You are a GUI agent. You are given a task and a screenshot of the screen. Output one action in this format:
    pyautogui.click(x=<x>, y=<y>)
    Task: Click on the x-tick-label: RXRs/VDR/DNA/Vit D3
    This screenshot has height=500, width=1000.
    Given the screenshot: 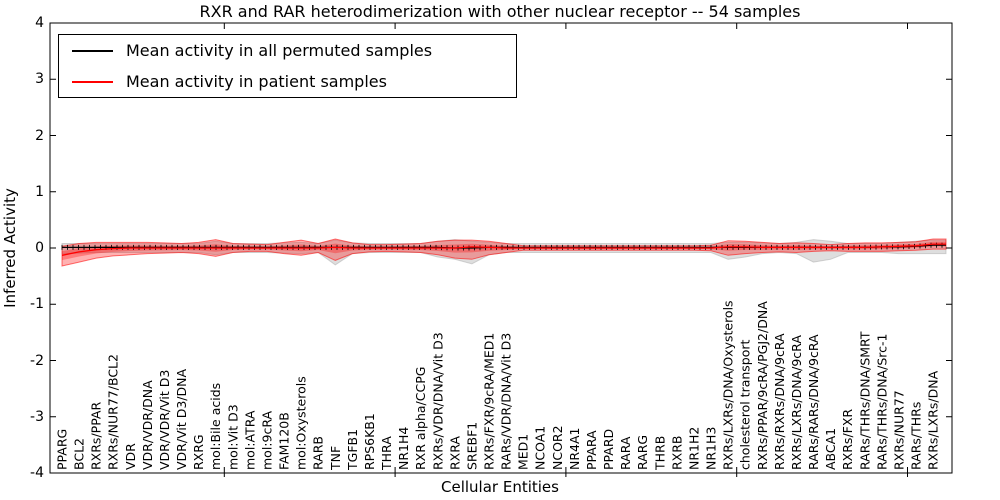 What is the action you would take?
    pyautogui.click(x=437, y=401)
    